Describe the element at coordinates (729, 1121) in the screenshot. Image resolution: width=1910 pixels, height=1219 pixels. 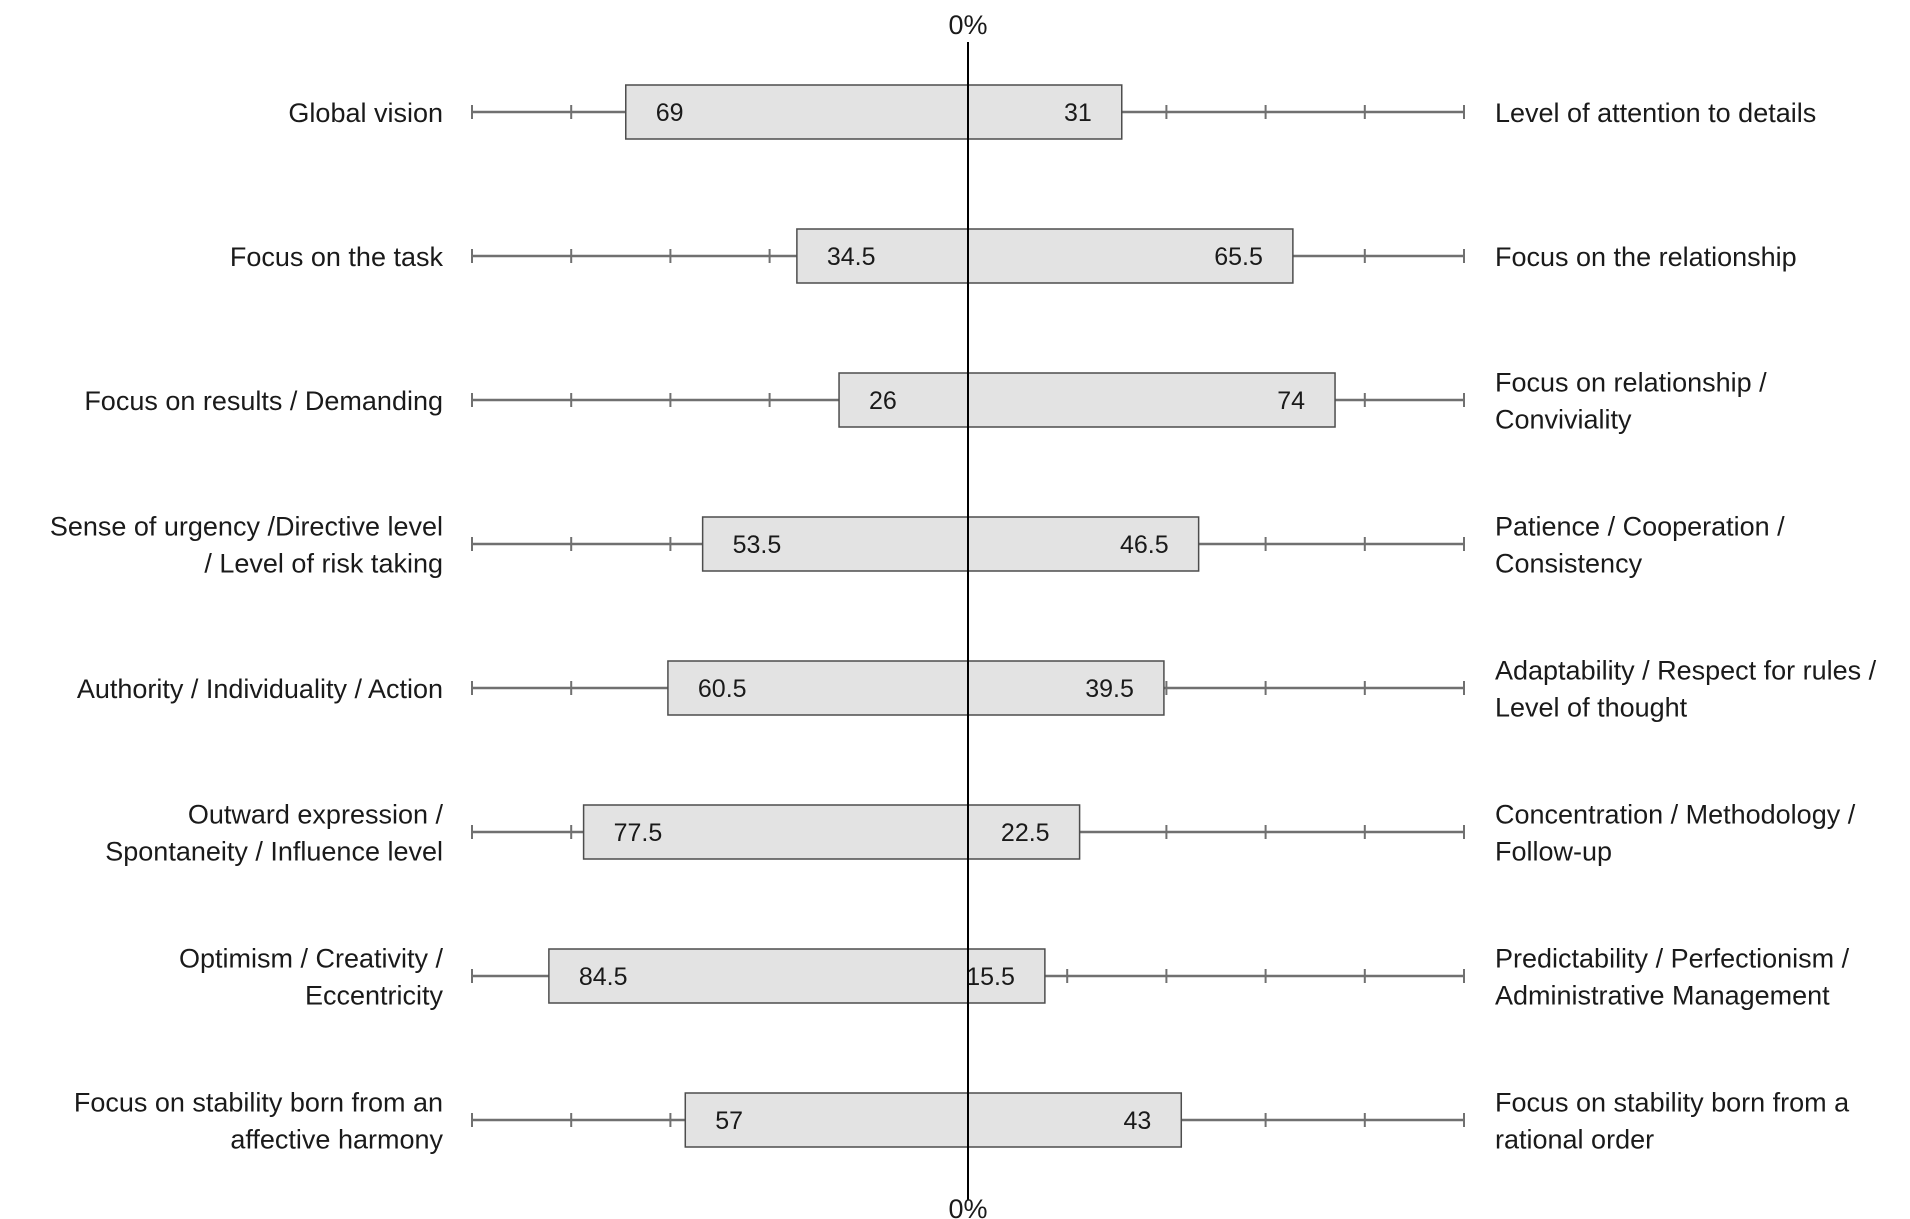
I see `bar-left-value-label: 57` at that location.